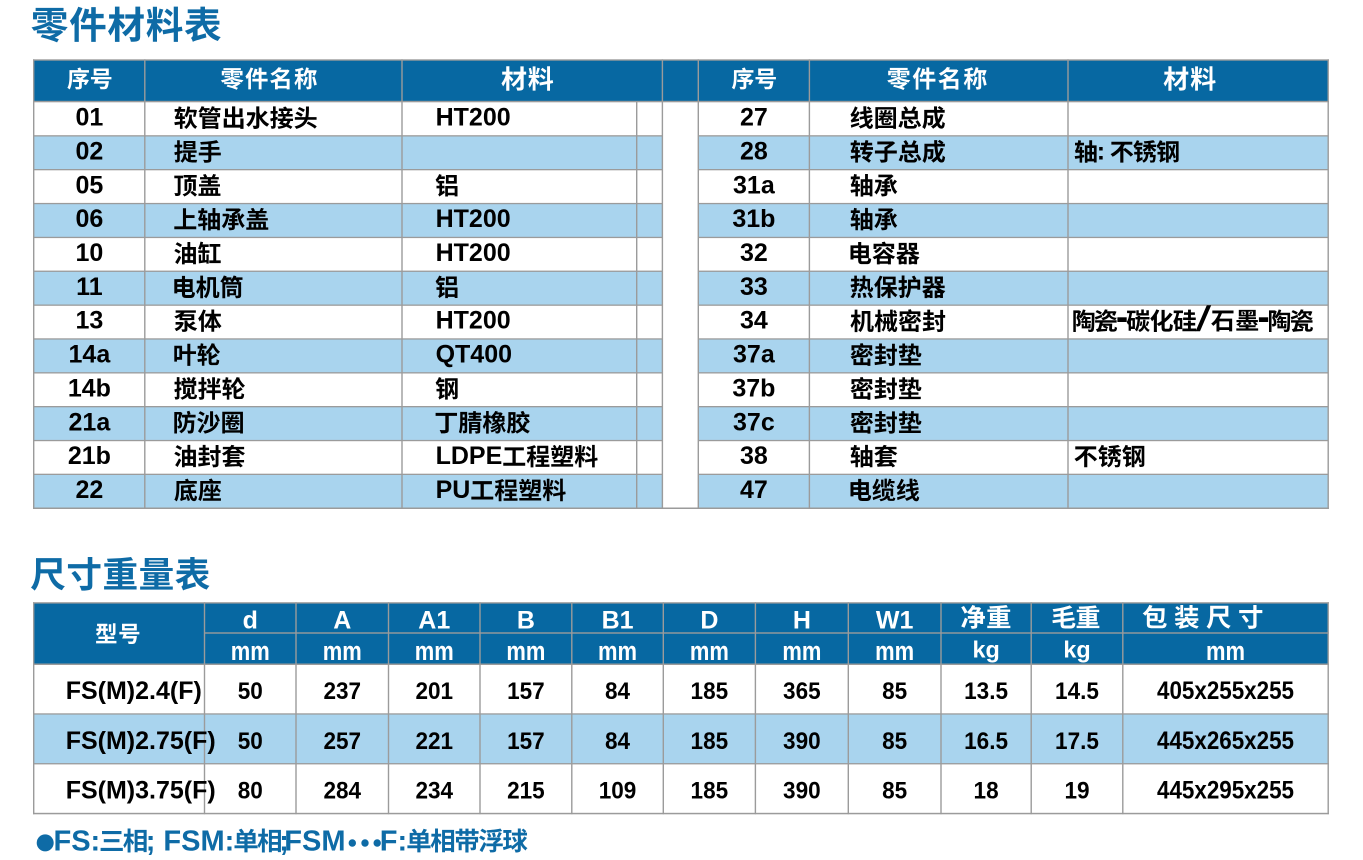 The height and width of the screenshot is (860, 1363). I want to click on svg-text: 31a, so click(754, 185).